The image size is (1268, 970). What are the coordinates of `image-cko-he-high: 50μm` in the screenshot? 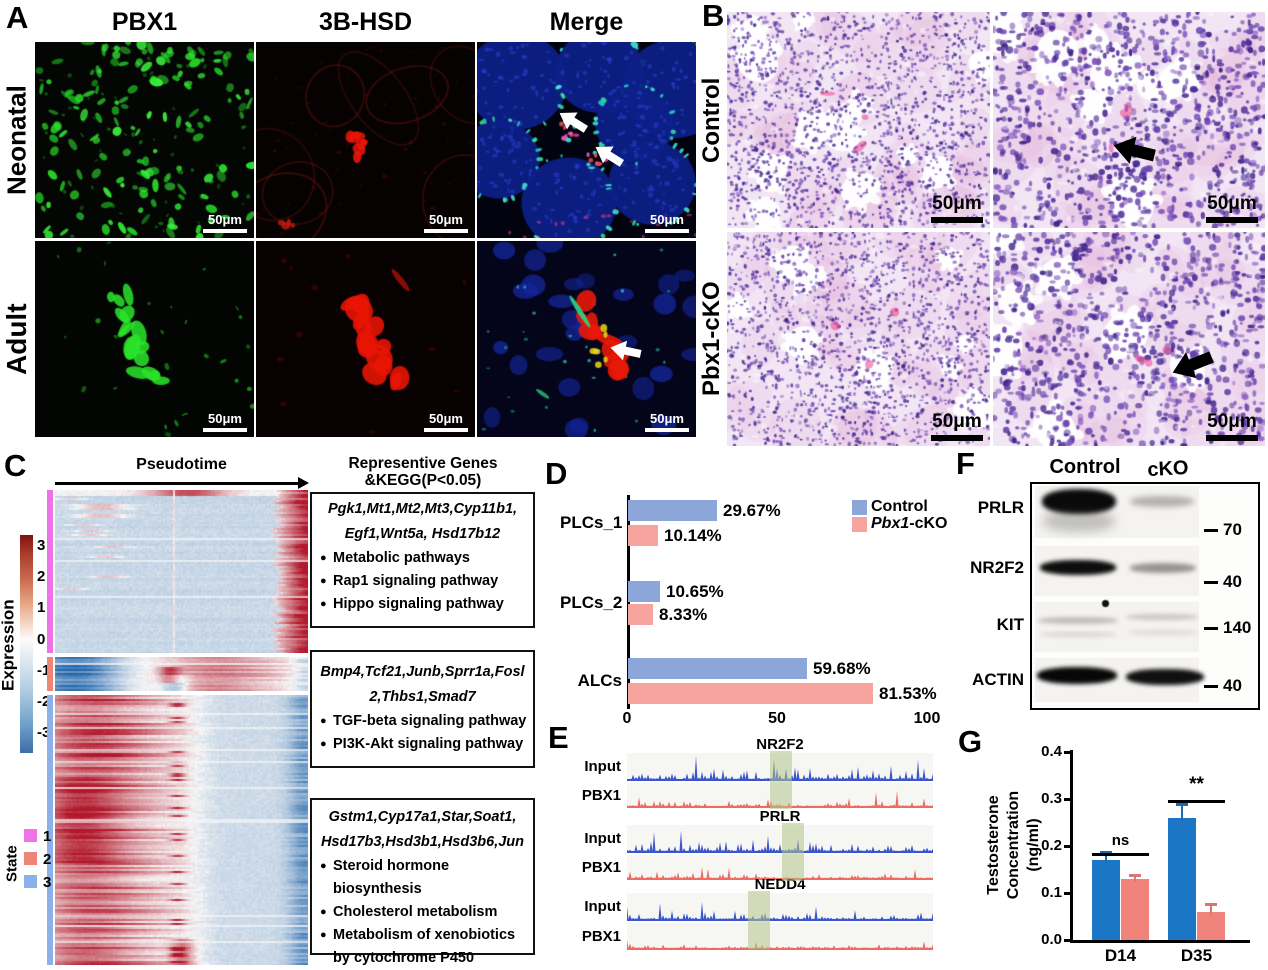 It's located at (1129, 339).